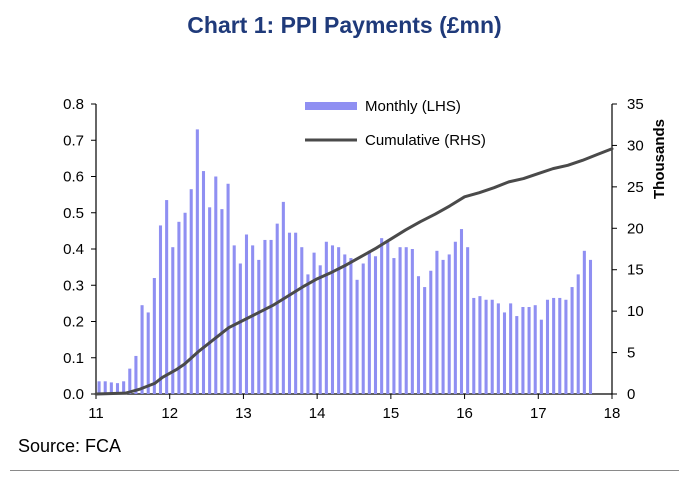 Image resolution: width=689 pixels, height=491 pixels. Describe the element at coordinates (73, 285) in the screenshot. I see `left-tick-label: 0.3` at that location.